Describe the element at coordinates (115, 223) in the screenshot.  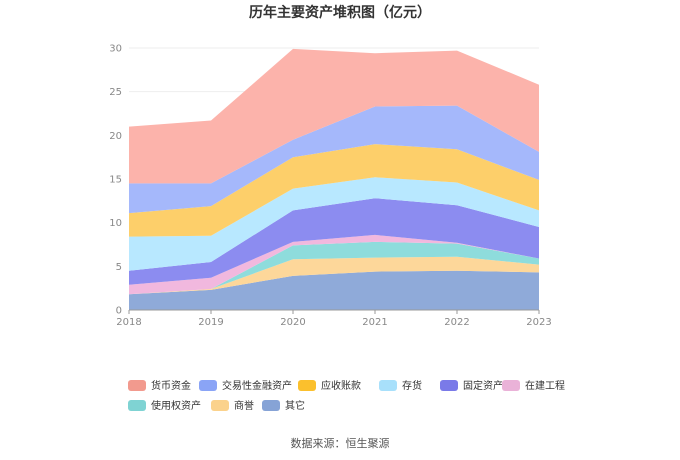
I see `y-tick-label: 10` at that location.